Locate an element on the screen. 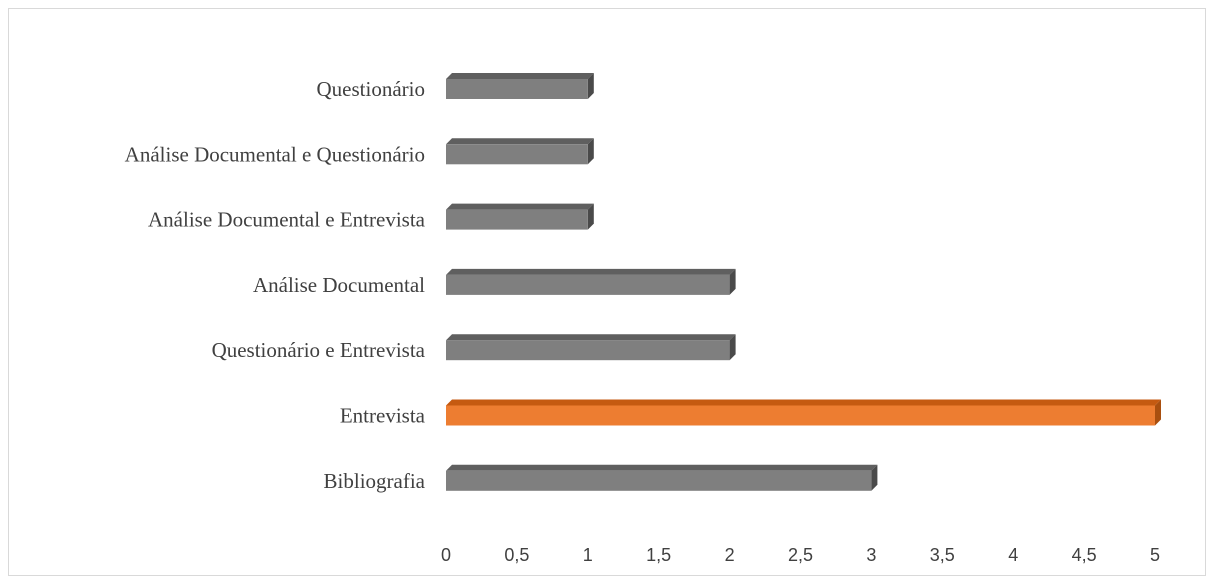  x-tick-label: 5 is located at coordinates (1155, 555).